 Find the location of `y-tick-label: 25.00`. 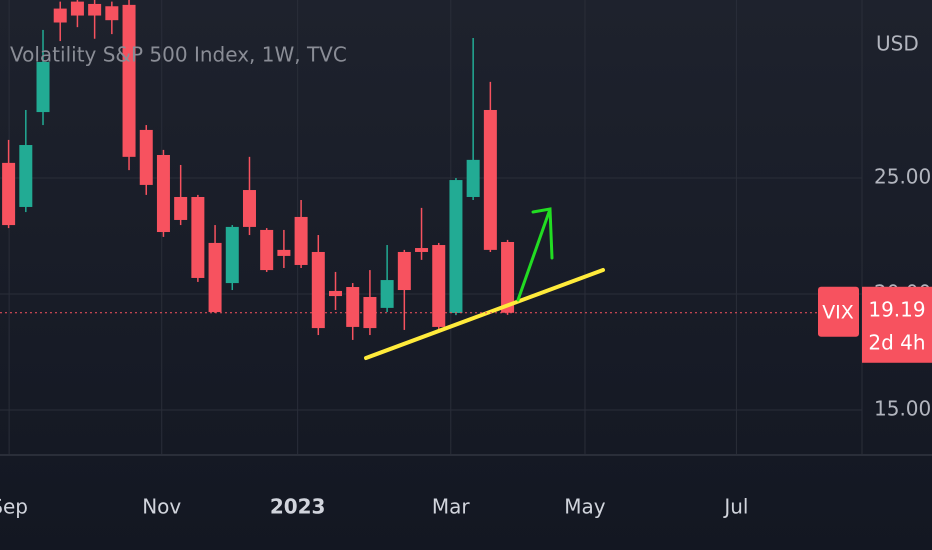

y-tick-label: 25.00 is located at coordinates (902, 176).